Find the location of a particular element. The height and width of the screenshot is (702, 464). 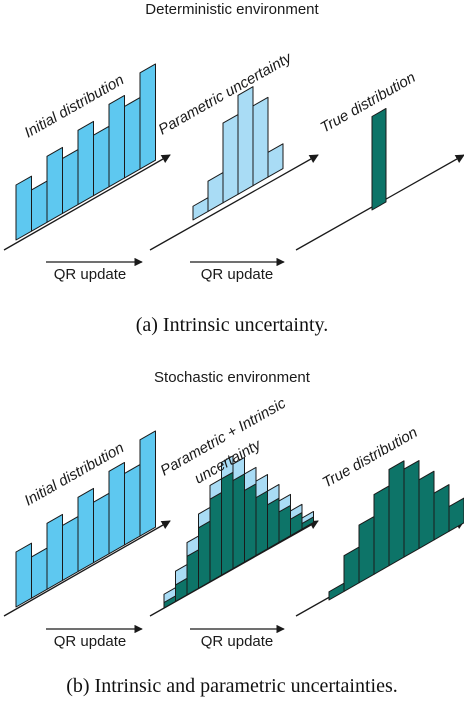

qr-update-label-b2: QR update is located at coordinates (237, 641).